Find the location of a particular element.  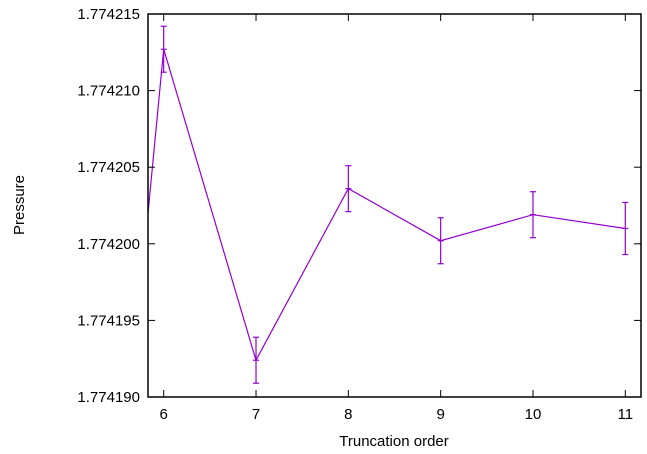

y-tick-label: 1.774190 is located at coordinates (108, 397).